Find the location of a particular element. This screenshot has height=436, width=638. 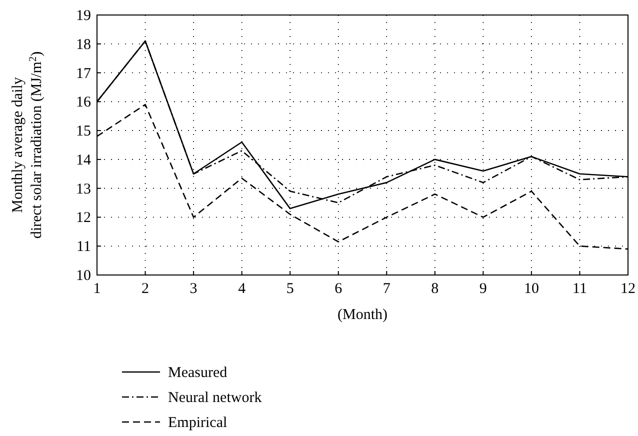

x-tick-label: 1 is located at coordinates (97, 289).